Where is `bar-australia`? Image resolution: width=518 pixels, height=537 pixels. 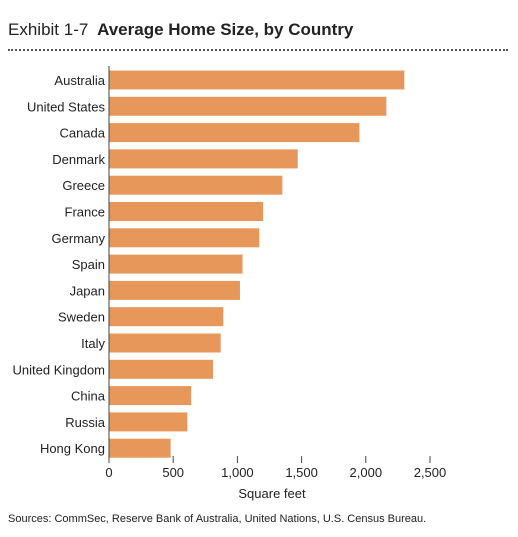 bar-australia is located at coordinates (257, 80).